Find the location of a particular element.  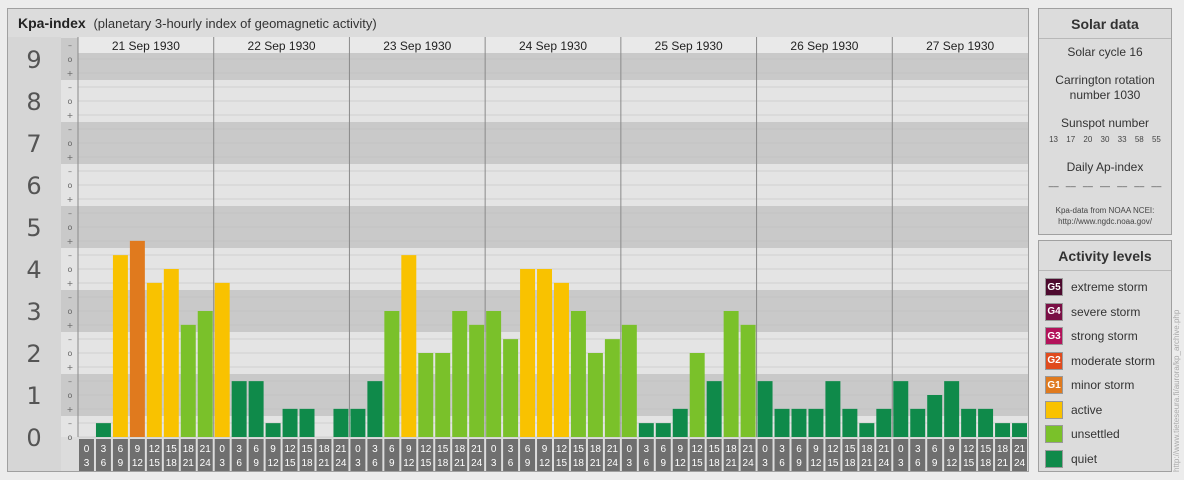

day-label: 24 Sep 1930 is located at coordinates (553, 46).